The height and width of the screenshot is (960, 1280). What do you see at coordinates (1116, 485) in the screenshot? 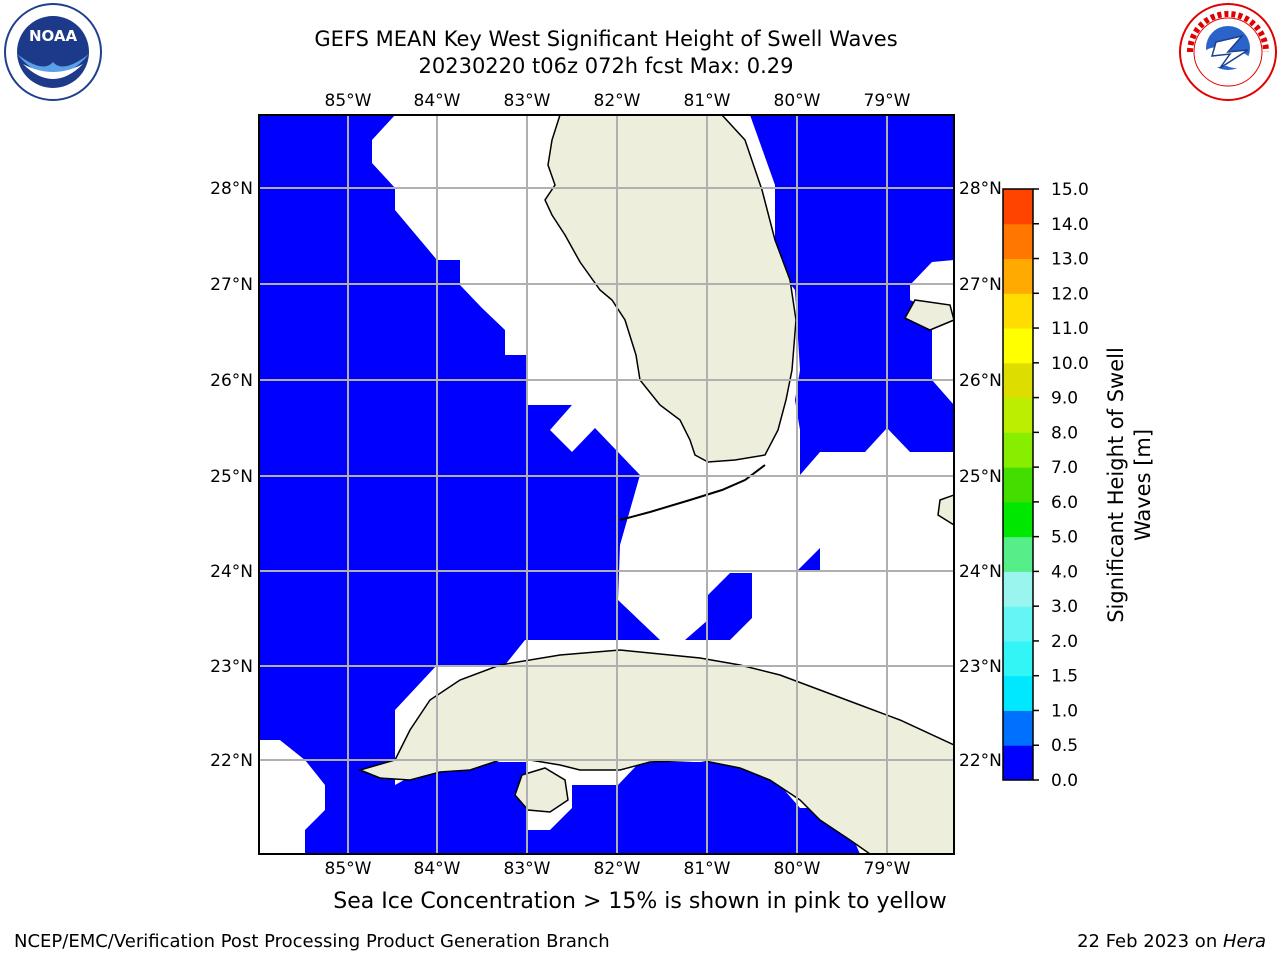
I see `colorbar-label-line1: Significant Height of Swell` at bounding box center [1116, 485].